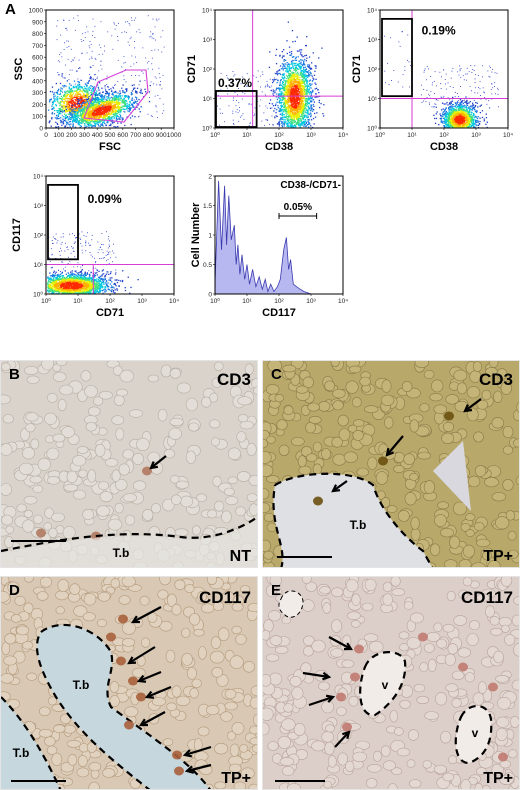 The image size is (520, 790). I want to click on trabecular-region-left, so click(31, 743).